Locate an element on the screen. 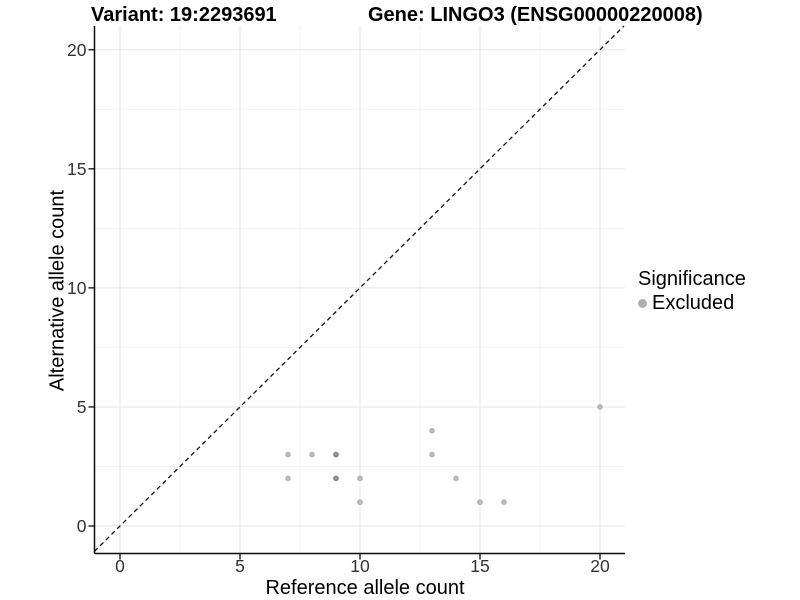  y-tick-label: 5 is located at coordinates (82, 407).